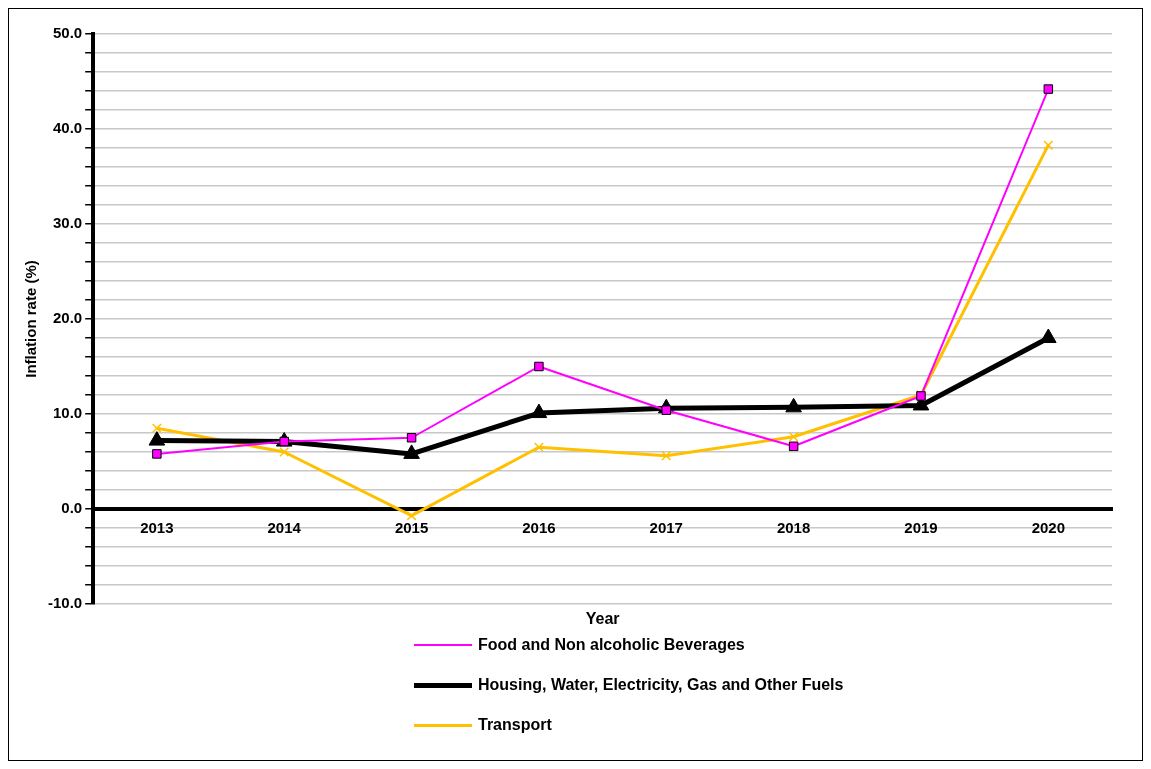 The width and height of the screenshot is (1151, 769). Describe the element at coordinates (67, 223) in the screenshot. I see `y-tick-label: 30.0` at that location.